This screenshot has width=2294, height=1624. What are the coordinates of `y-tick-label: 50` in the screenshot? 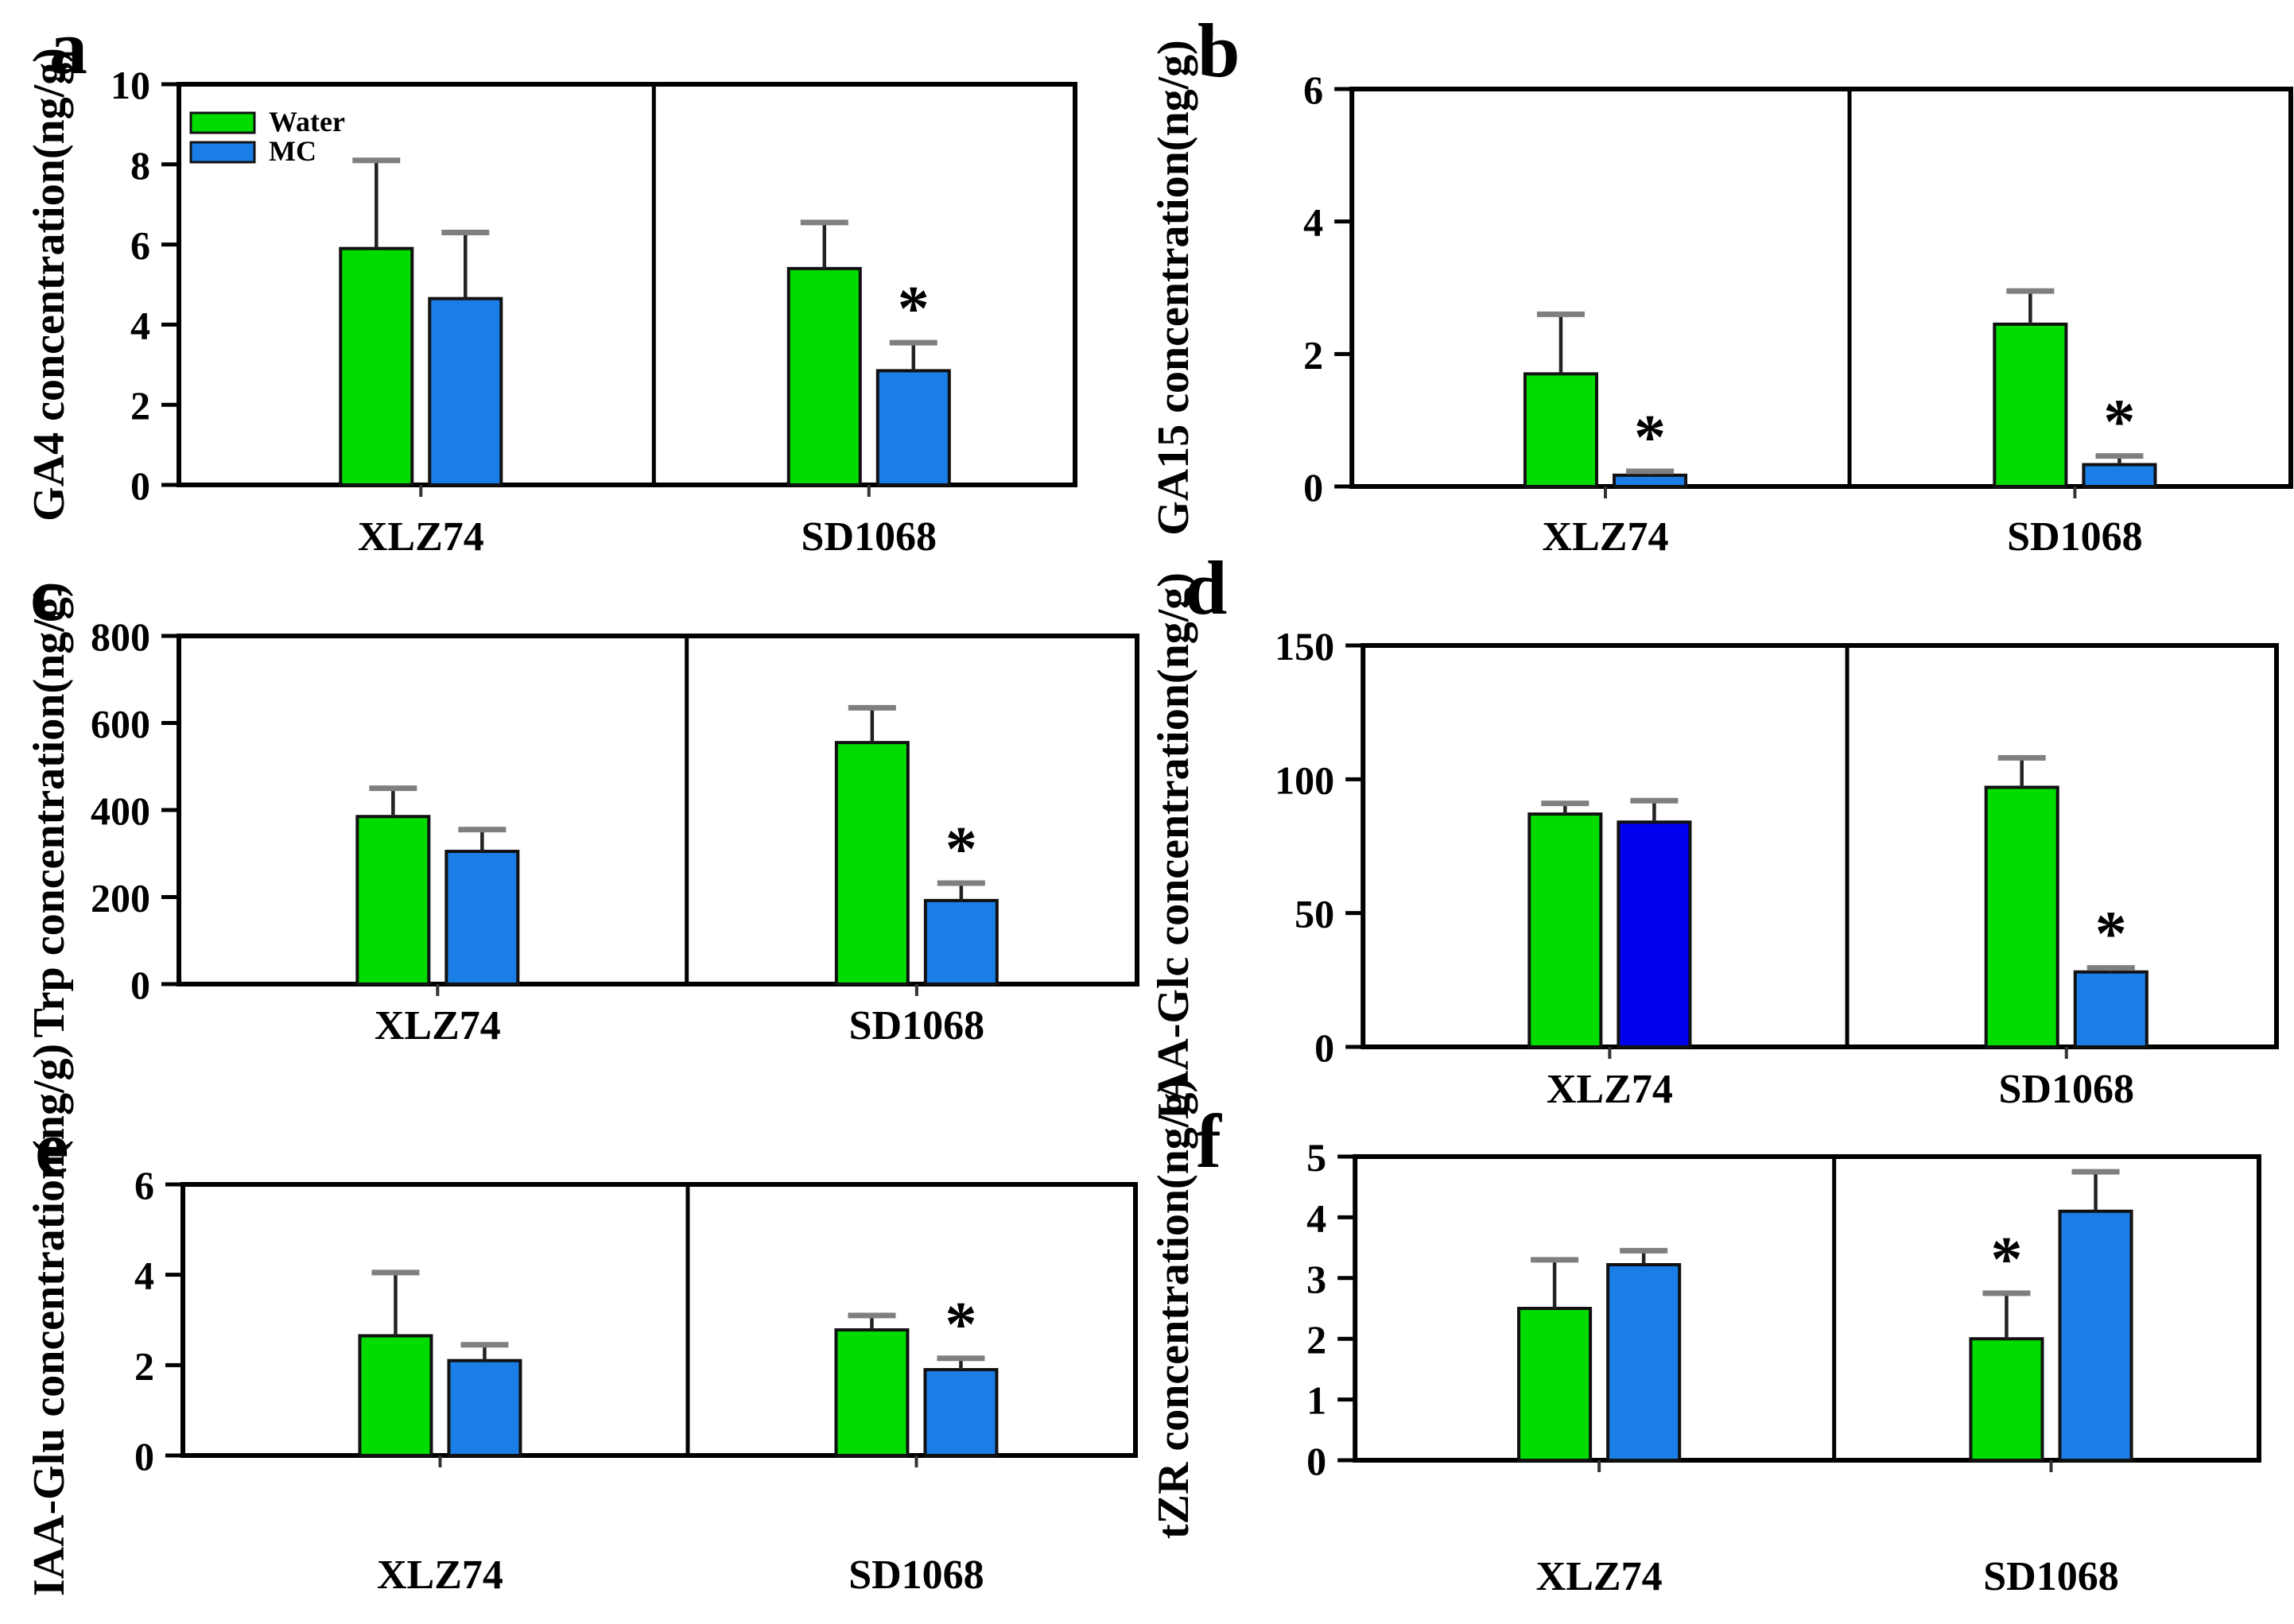 It's located at (1314, 914).